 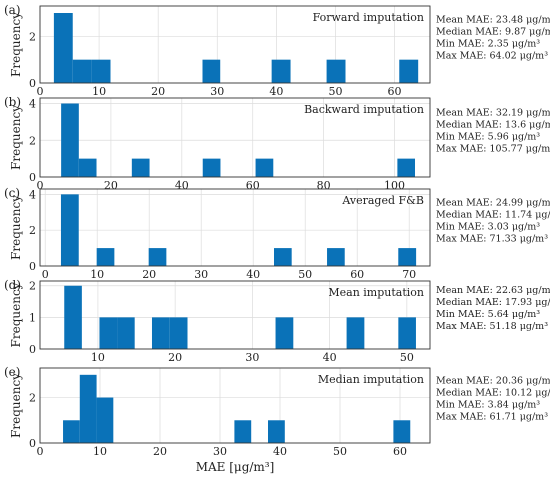 What do you see at coordinates (488, 44) in the screenshot?
I see `stats-line: Min MAE: 2.35 μg/m³` at bounding box center [488, 44].